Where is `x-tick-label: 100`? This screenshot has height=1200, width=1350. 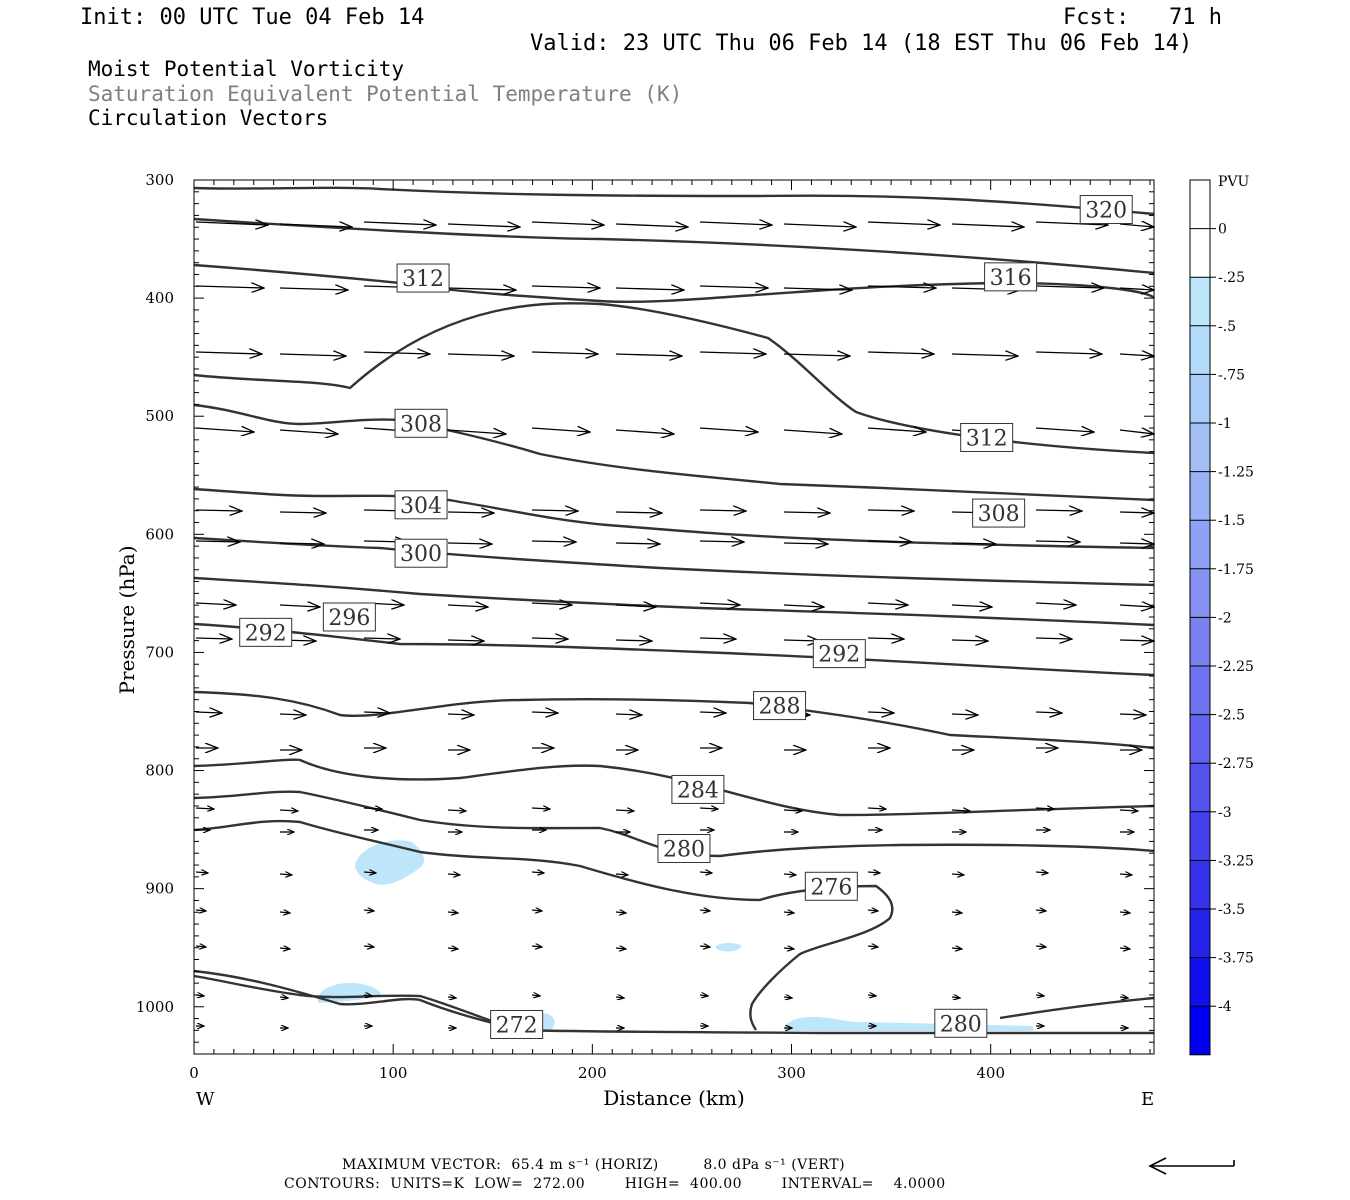
x-tick-label: 100 is located at coordinates (393, 1073).